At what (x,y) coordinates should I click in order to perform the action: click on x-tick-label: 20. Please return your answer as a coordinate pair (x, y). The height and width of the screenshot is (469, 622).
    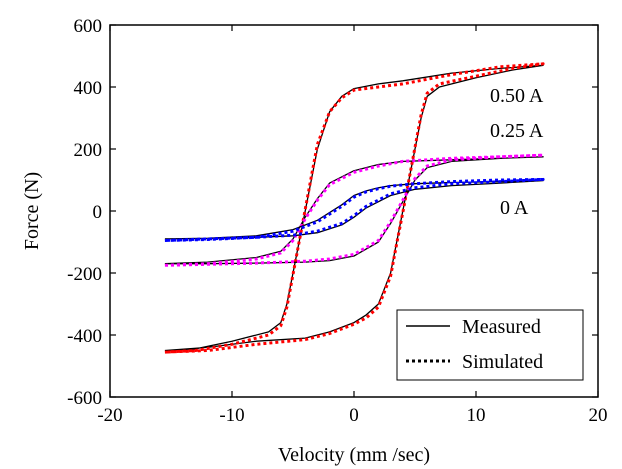
    Looking at the image, I should click on (598, 415).